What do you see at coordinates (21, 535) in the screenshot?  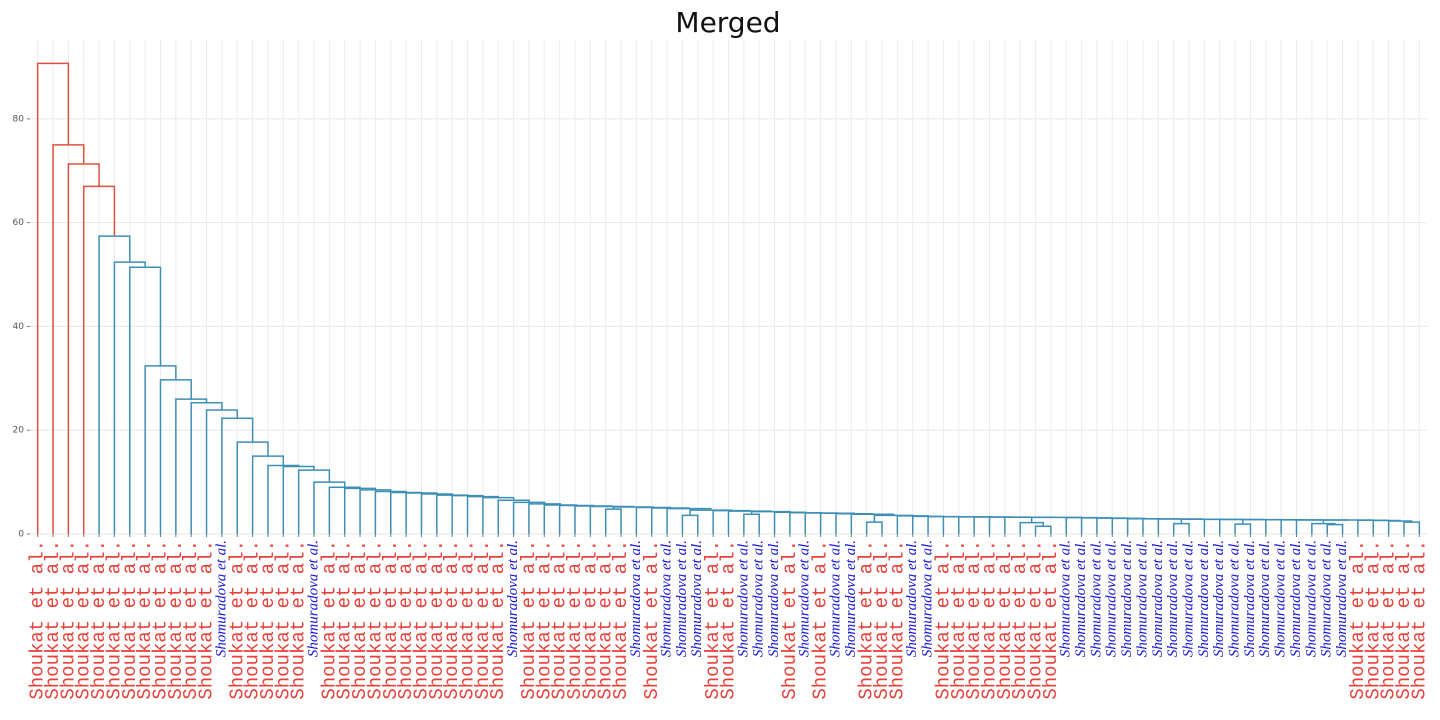 I see `y-tick-label: 0` at bounding box center [21, 535].